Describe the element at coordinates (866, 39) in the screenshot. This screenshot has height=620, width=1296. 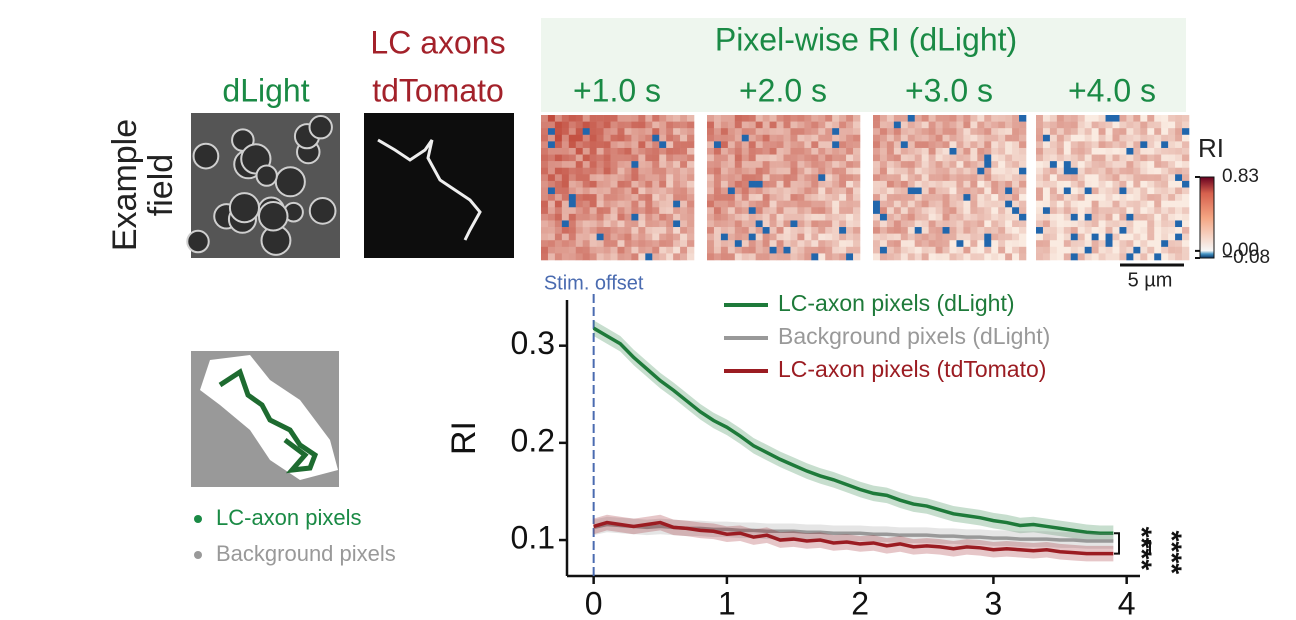
I see `heatmap-title: Pixel-wise RI (dLight)` at that location.